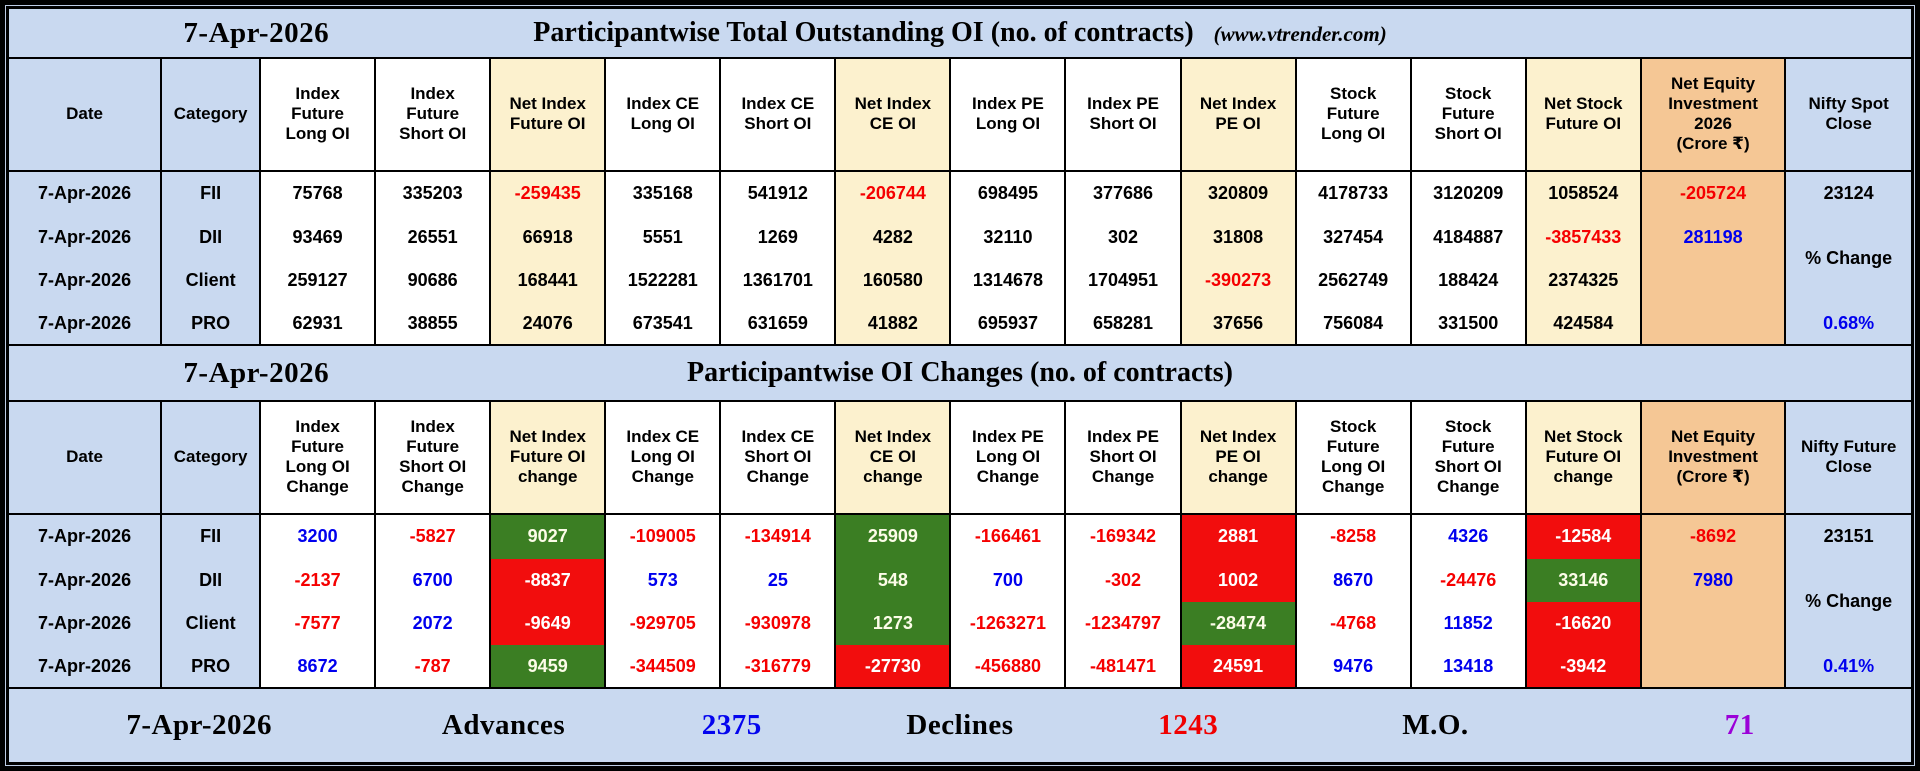  I want to click on cell: 9027, so click(547, 536).